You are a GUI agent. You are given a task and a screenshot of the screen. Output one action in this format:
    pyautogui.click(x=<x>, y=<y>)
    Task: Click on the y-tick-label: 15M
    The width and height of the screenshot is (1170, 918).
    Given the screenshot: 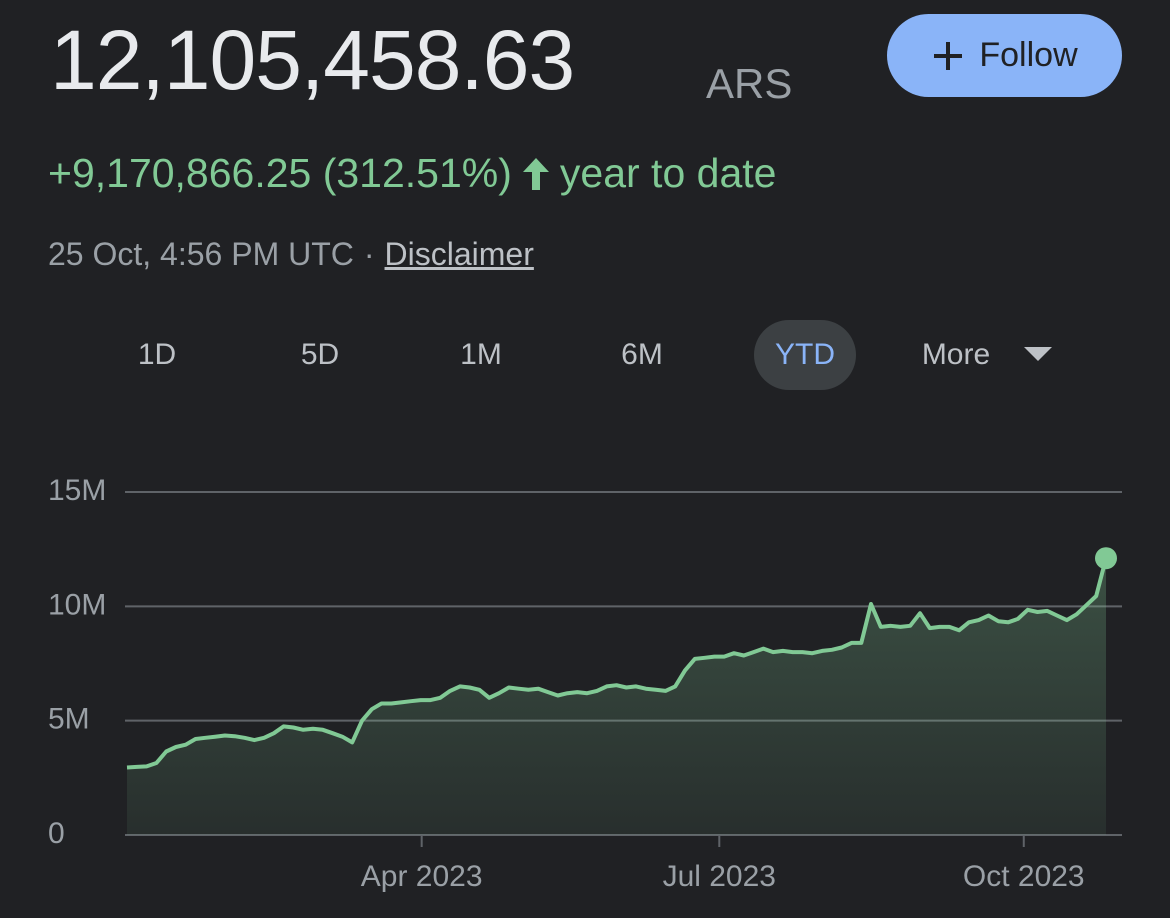 What is the action you would take?
    pyautogui.click(x=77, y=490)
    